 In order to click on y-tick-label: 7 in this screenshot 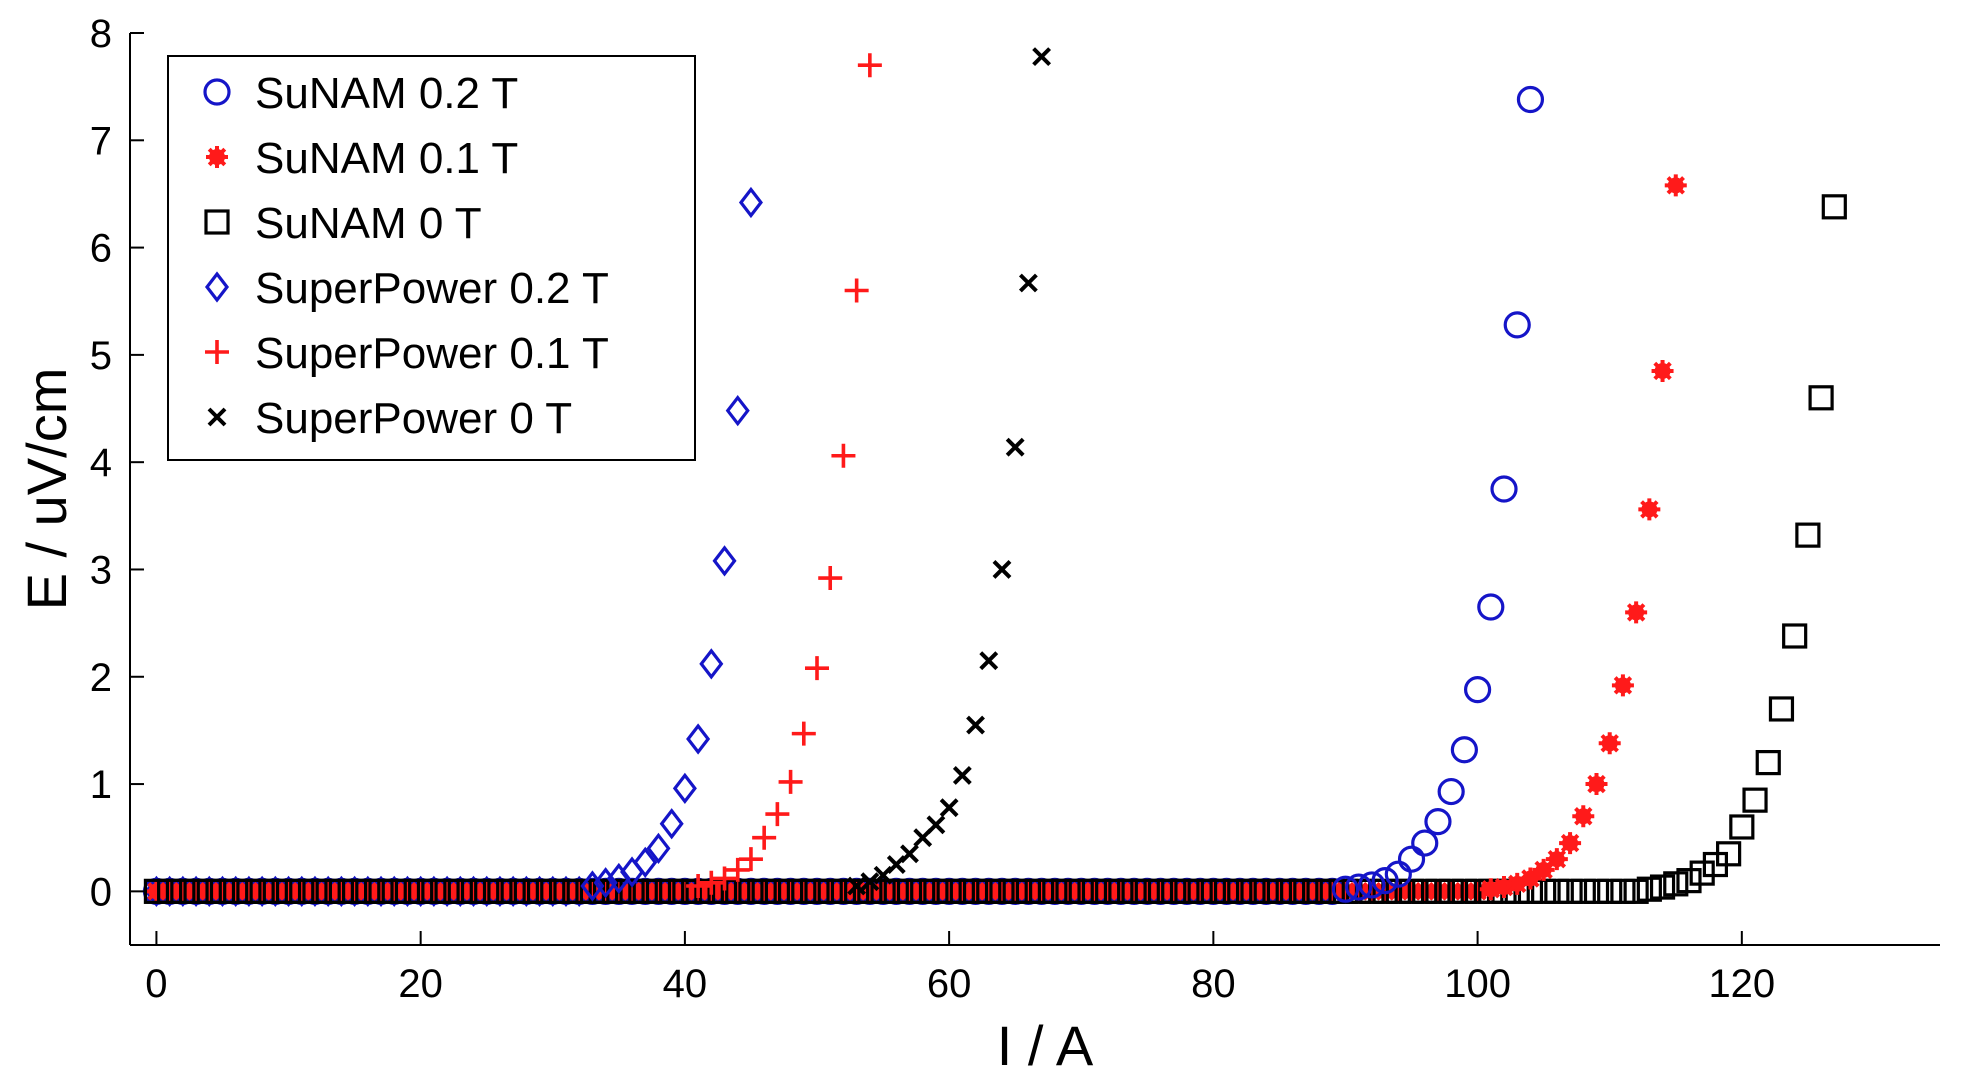, I will do `click(101, 141)`.